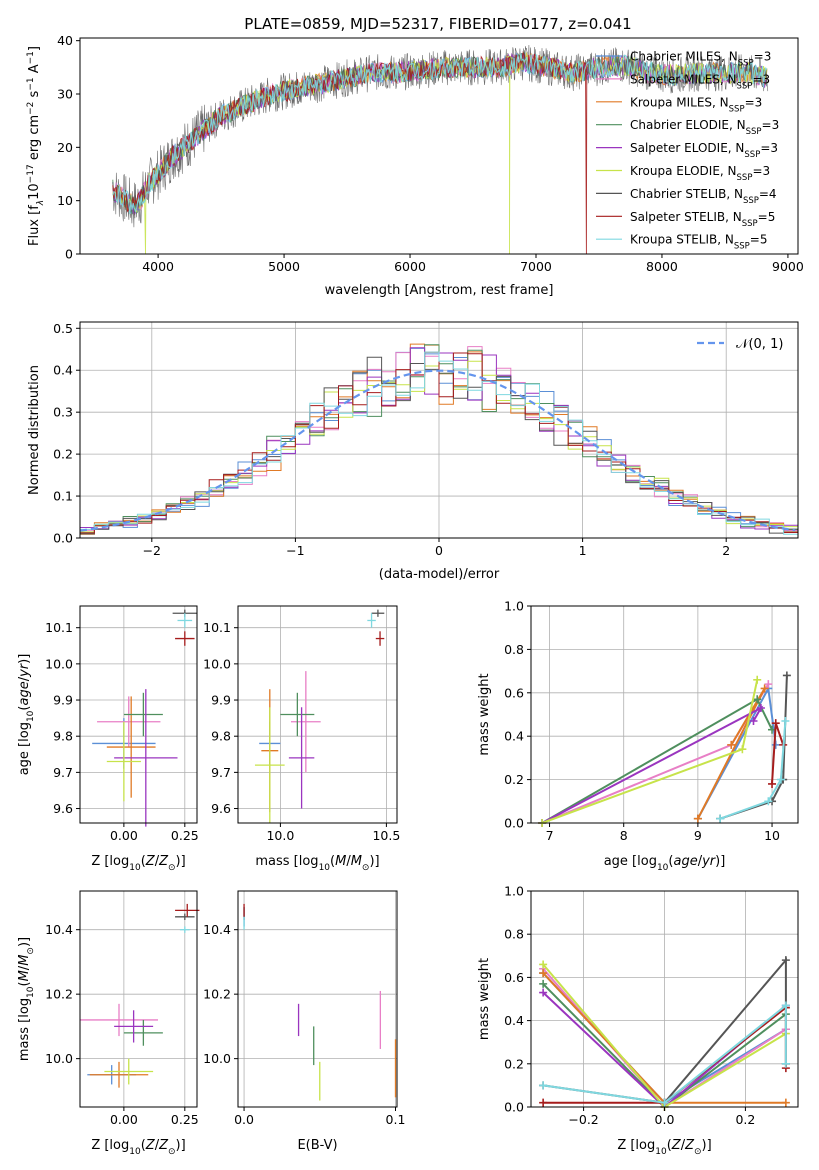 This screenshot has height=1170, width=819. I want to click on legend-entry-kroupa_elodie: Kroupa ELODIE, NSSP=3, so click(700, 173).